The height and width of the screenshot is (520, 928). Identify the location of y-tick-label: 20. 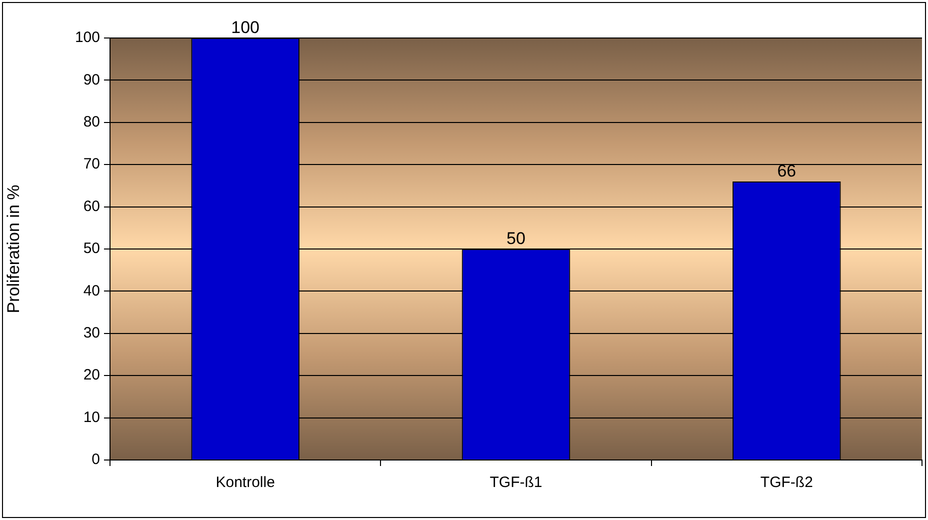
(91, 375).